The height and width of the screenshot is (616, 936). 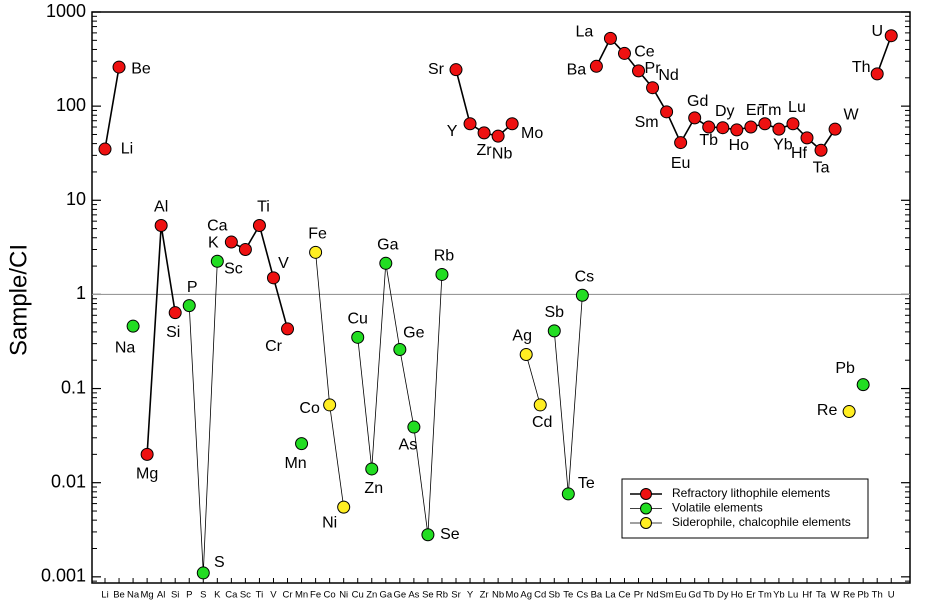 What do you see at coordinates (845, 368) in the screenshot?
I see `point-label: Pb` at bounding box center [845, 368].